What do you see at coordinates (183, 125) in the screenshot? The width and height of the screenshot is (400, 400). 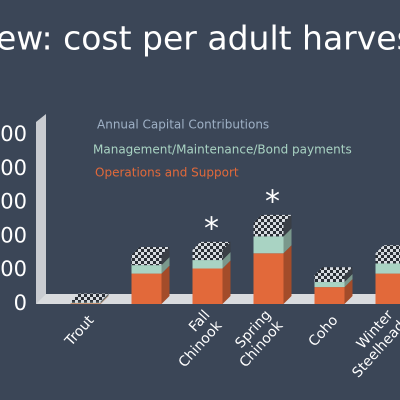 I see `legend-label: Annual Capital Contributions` at bounding box center [183, 125].